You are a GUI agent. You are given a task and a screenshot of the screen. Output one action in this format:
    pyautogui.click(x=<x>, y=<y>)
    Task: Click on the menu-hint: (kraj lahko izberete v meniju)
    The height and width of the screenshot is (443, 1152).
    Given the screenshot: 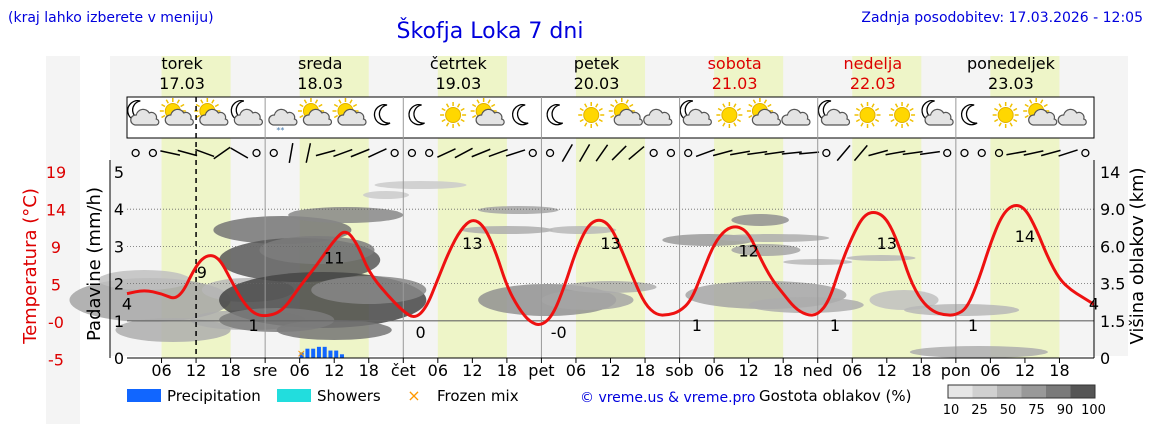 What is the action you would take?
    pyautogui.click(x=111, y=18)
    